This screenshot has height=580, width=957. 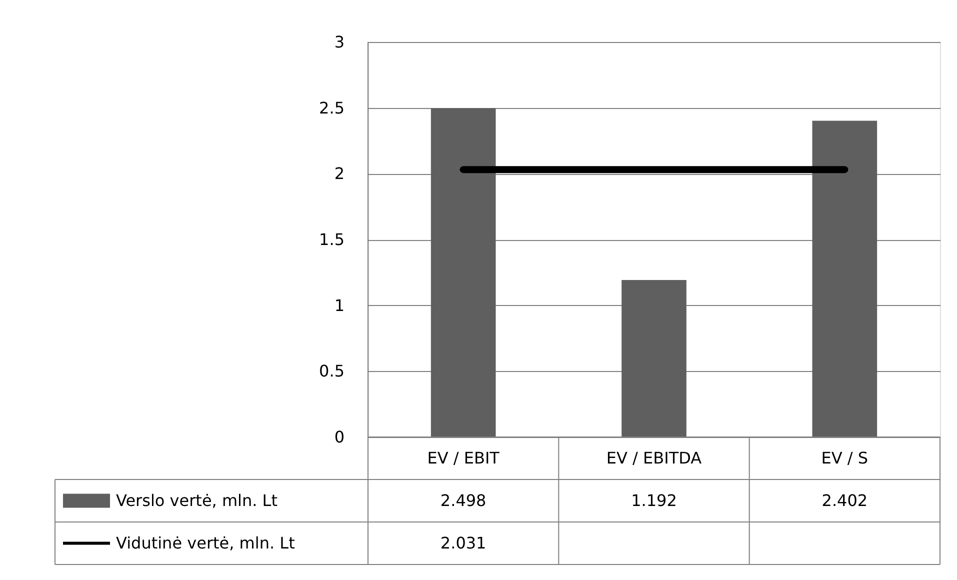 I want to click on y-tick-label: 2.5, so click(x=331, y=108).